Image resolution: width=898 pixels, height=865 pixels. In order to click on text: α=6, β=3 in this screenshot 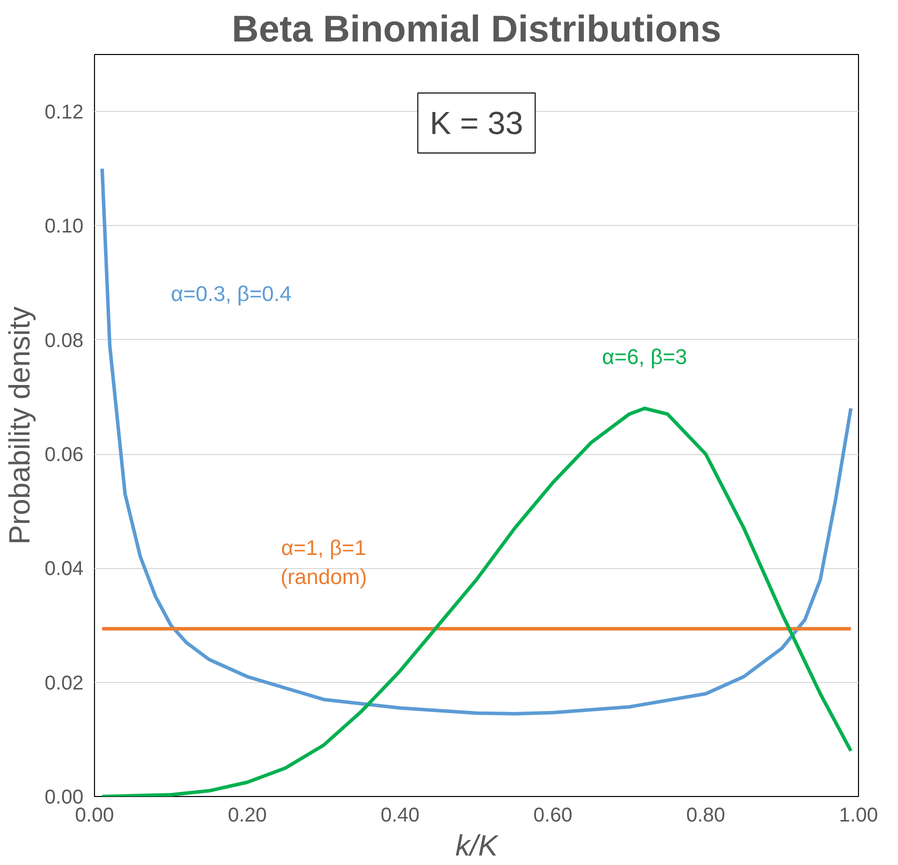, I will do `click(645, 357)`.